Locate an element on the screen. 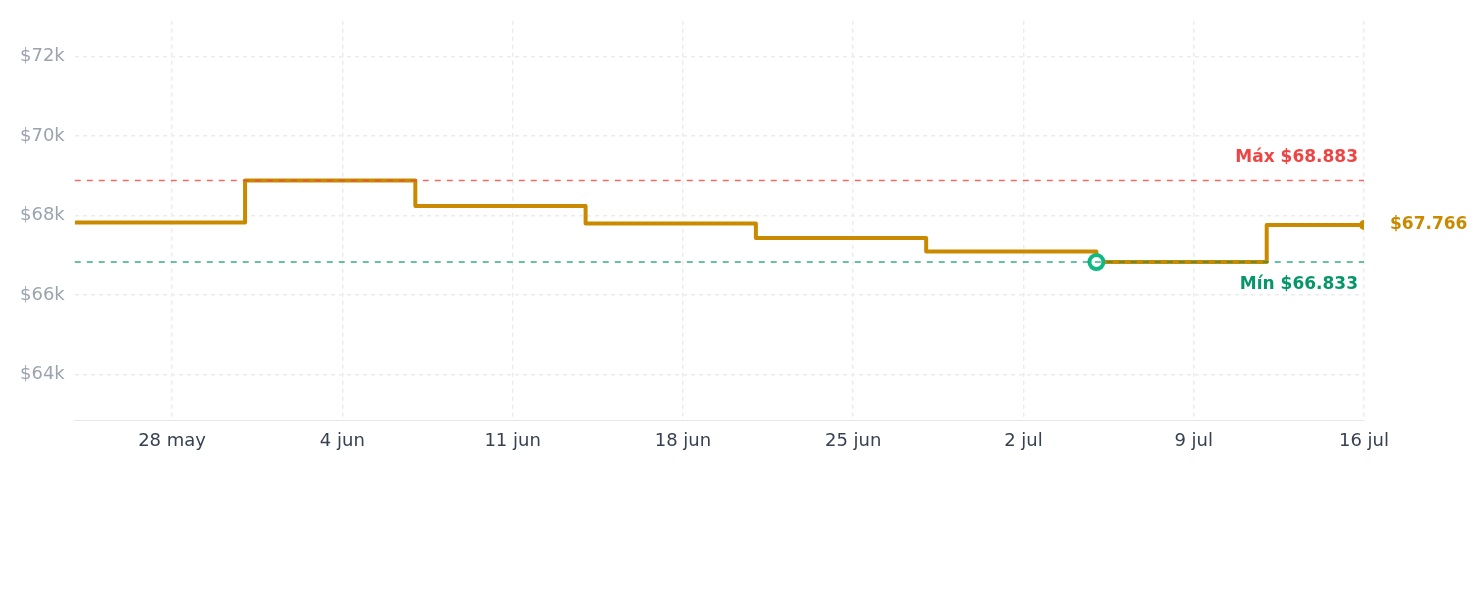  ref-line-label: Máx $68.883 is located at coordinates (1296, 156).